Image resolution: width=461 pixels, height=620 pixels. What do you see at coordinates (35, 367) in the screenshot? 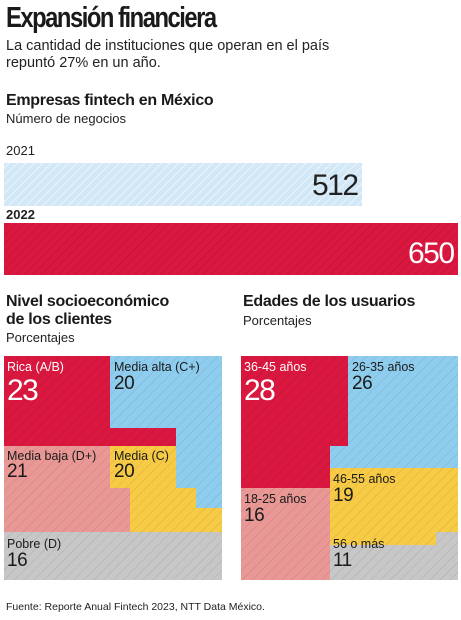
I see `ses-label-rica: Rica (A/B)` at bounding box center [35, 367].